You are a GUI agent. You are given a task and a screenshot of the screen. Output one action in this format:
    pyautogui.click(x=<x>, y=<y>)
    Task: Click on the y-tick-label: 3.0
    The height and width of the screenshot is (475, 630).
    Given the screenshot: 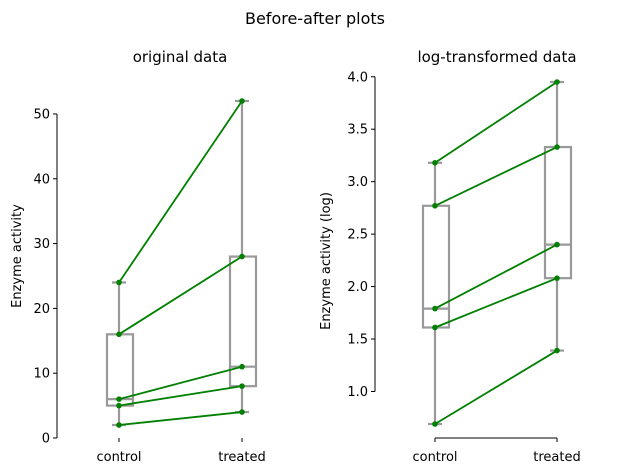 What is the action you would take?
    pyautogui.click(x=357, y=182)
    